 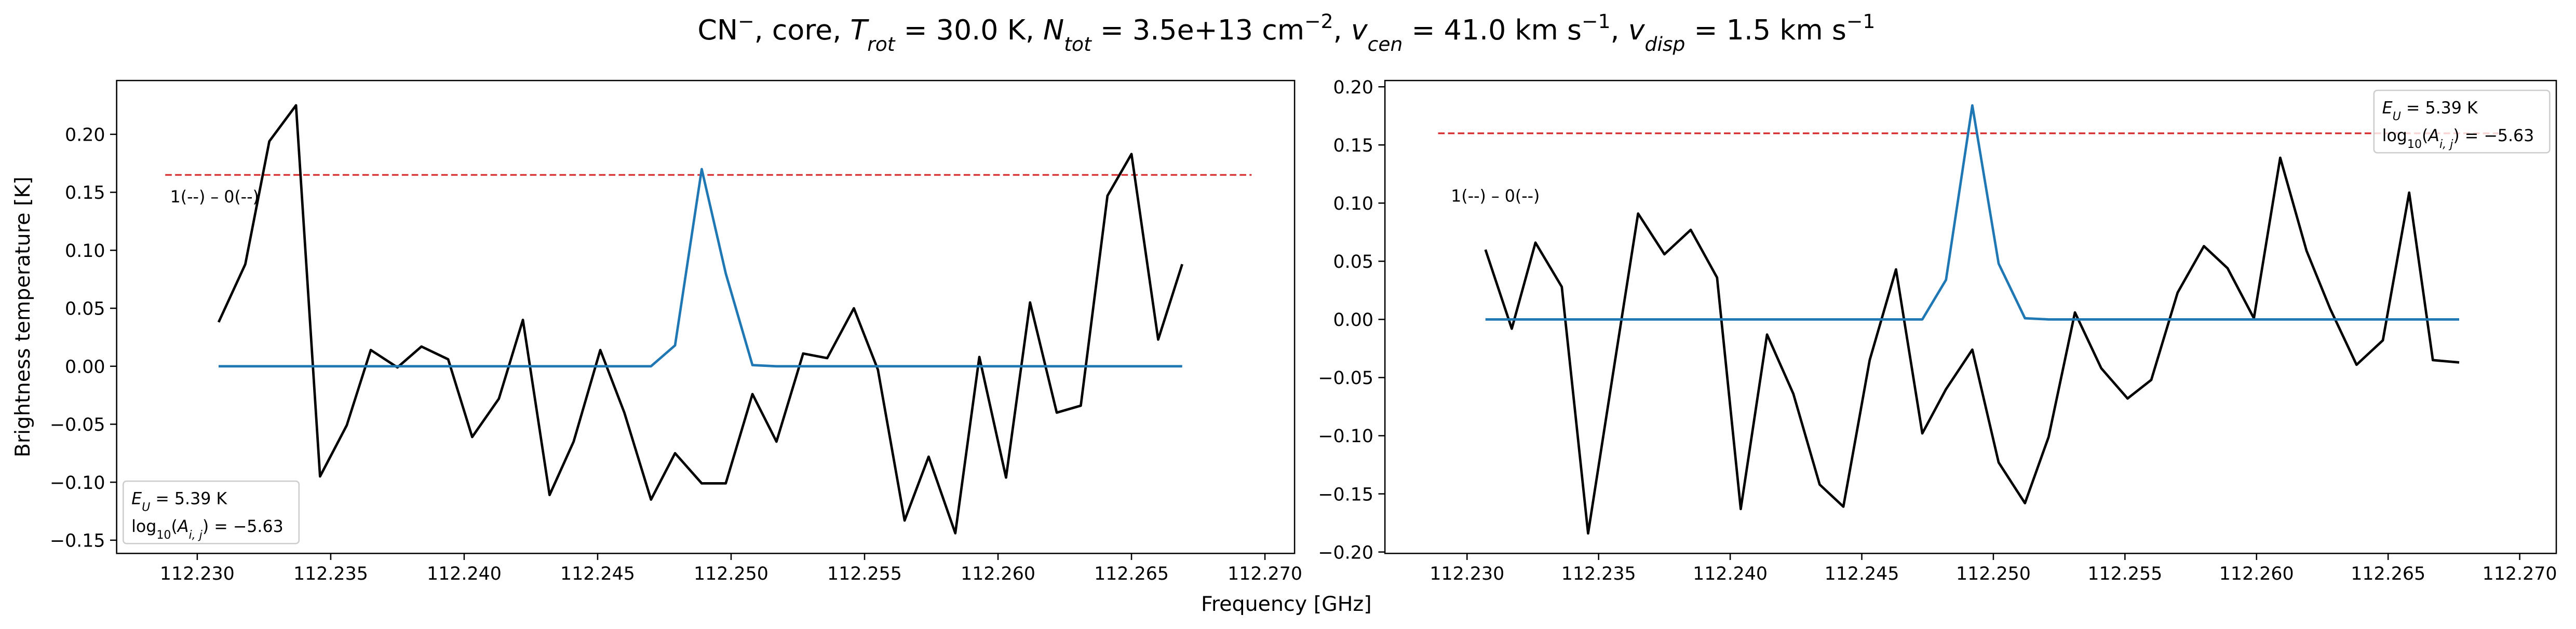 I want to click on text-segment: −, so click(x=746, y=21).